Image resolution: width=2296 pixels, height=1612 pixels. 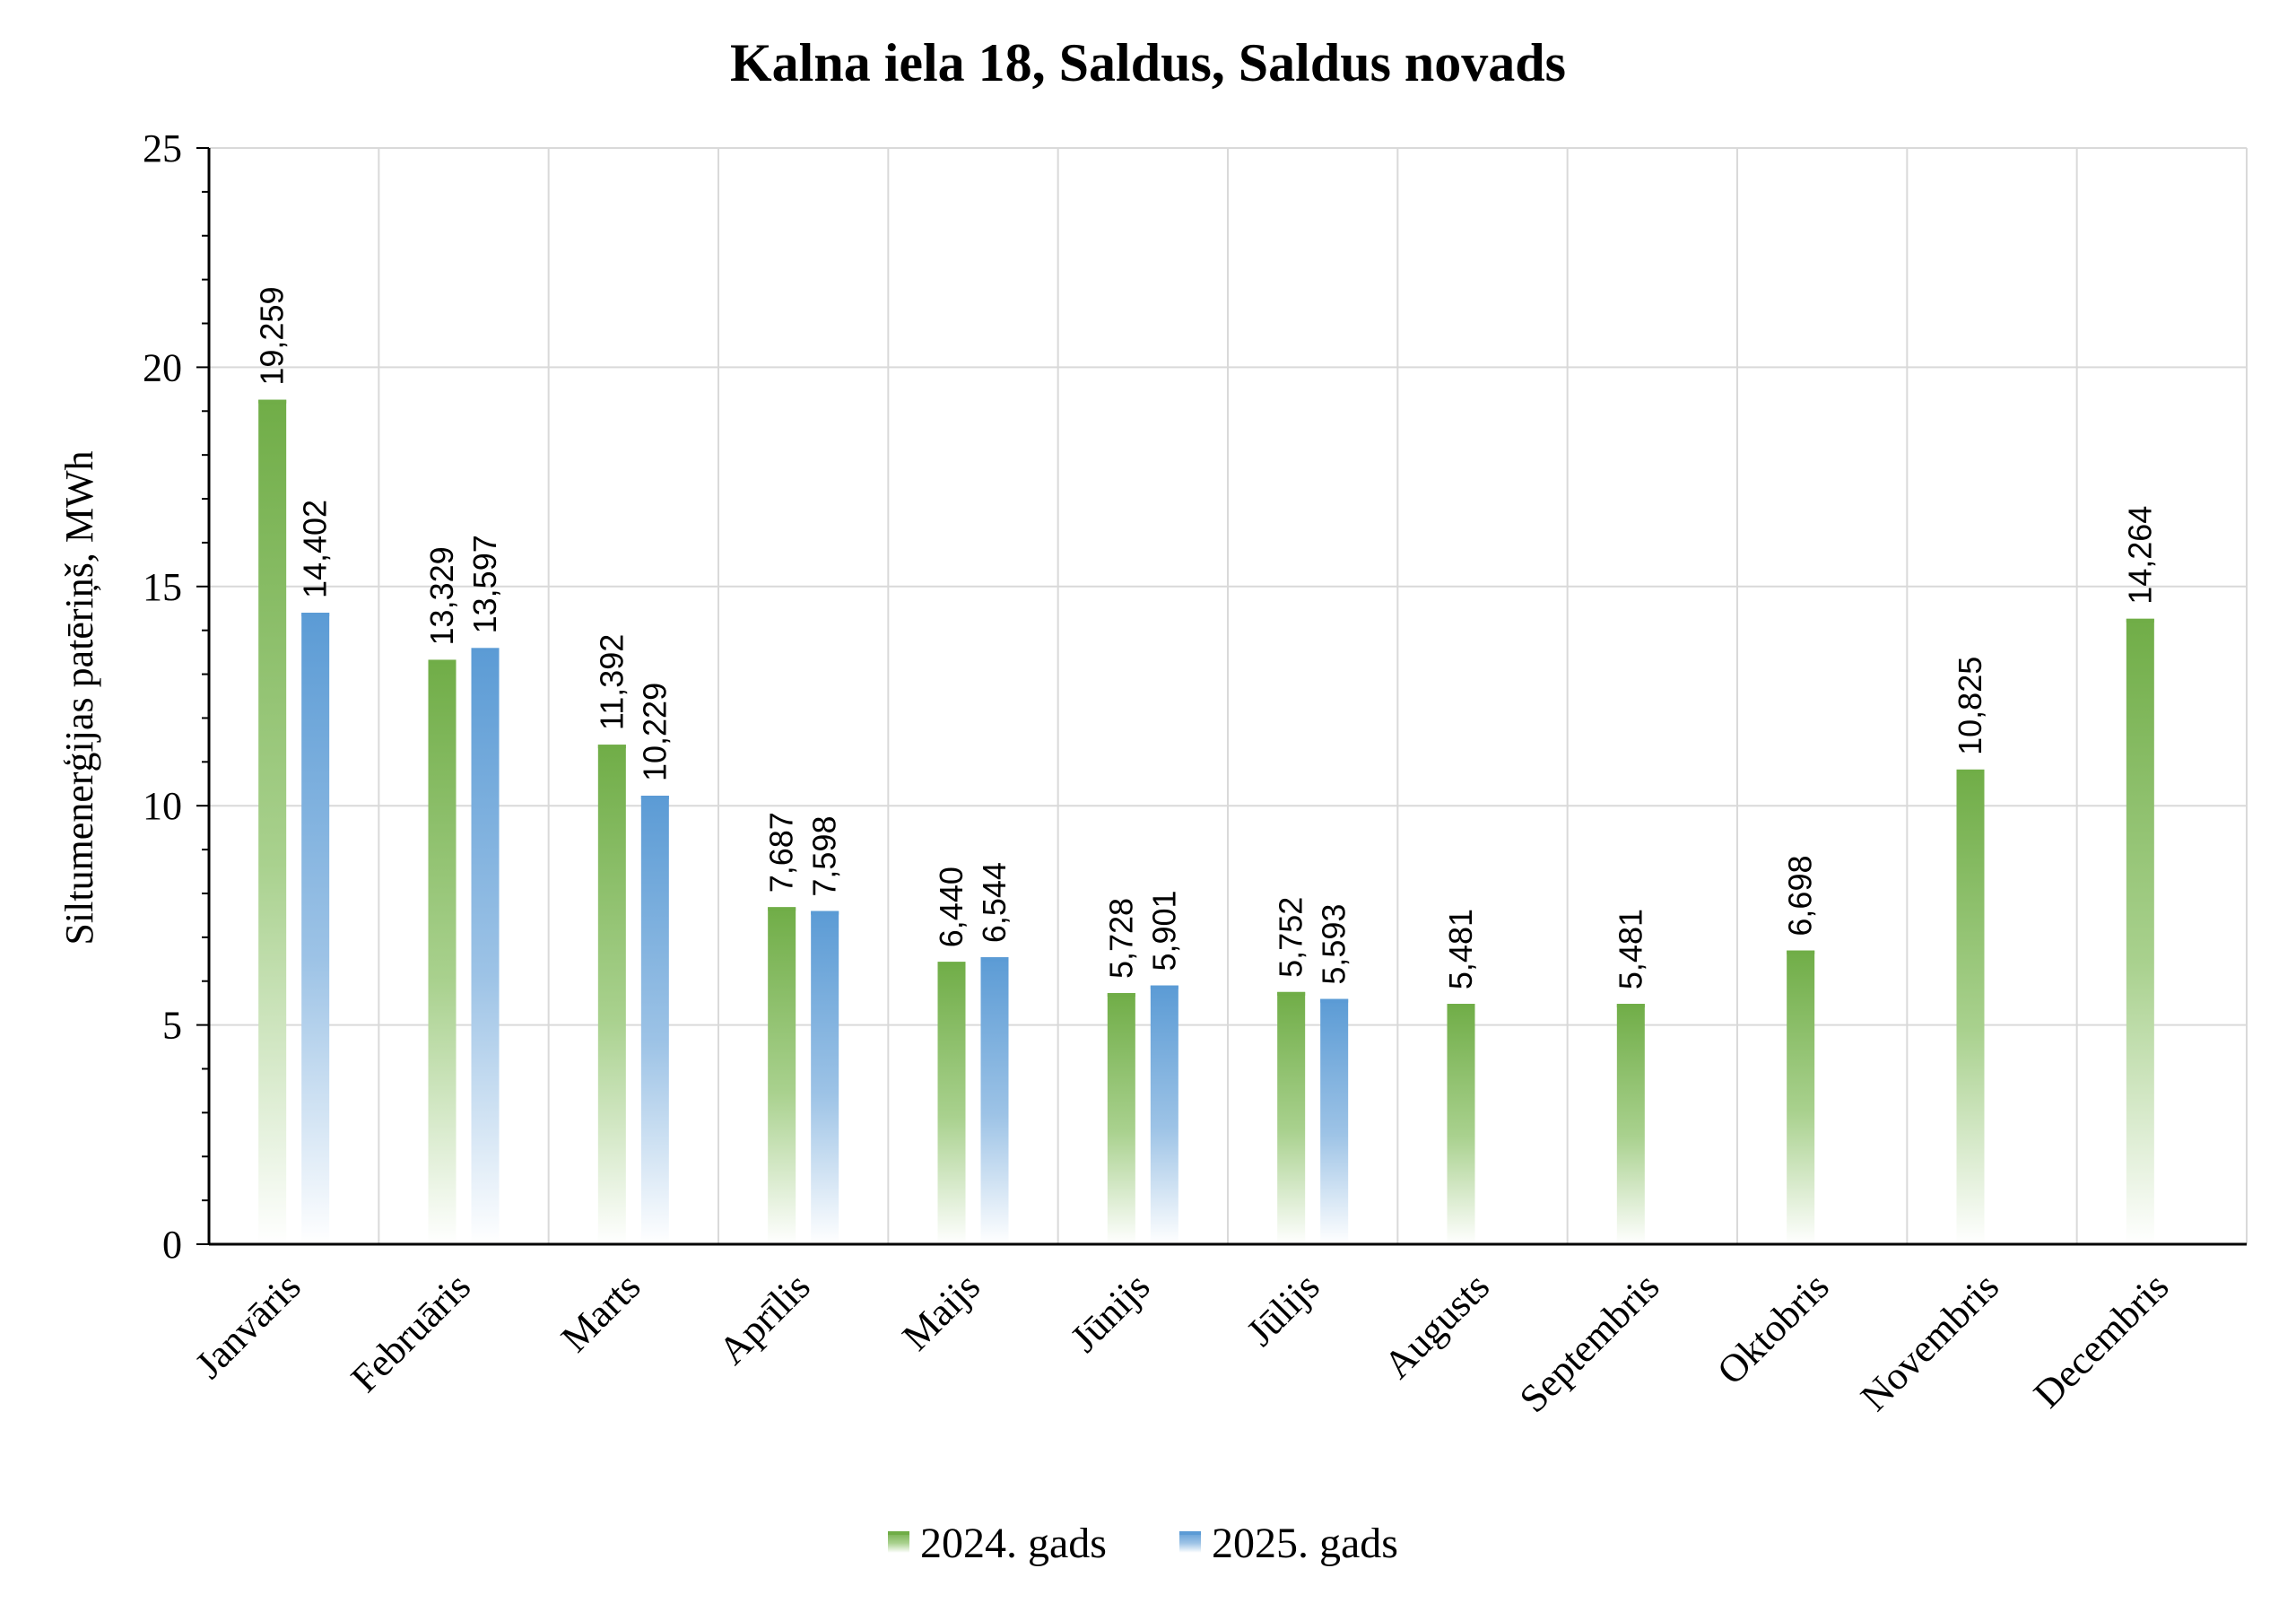 What do you see at coordinates (1929, 1342) in the screenshot?
I see `x-tick-label: Novembris` at bounding box center [1929, 1342].